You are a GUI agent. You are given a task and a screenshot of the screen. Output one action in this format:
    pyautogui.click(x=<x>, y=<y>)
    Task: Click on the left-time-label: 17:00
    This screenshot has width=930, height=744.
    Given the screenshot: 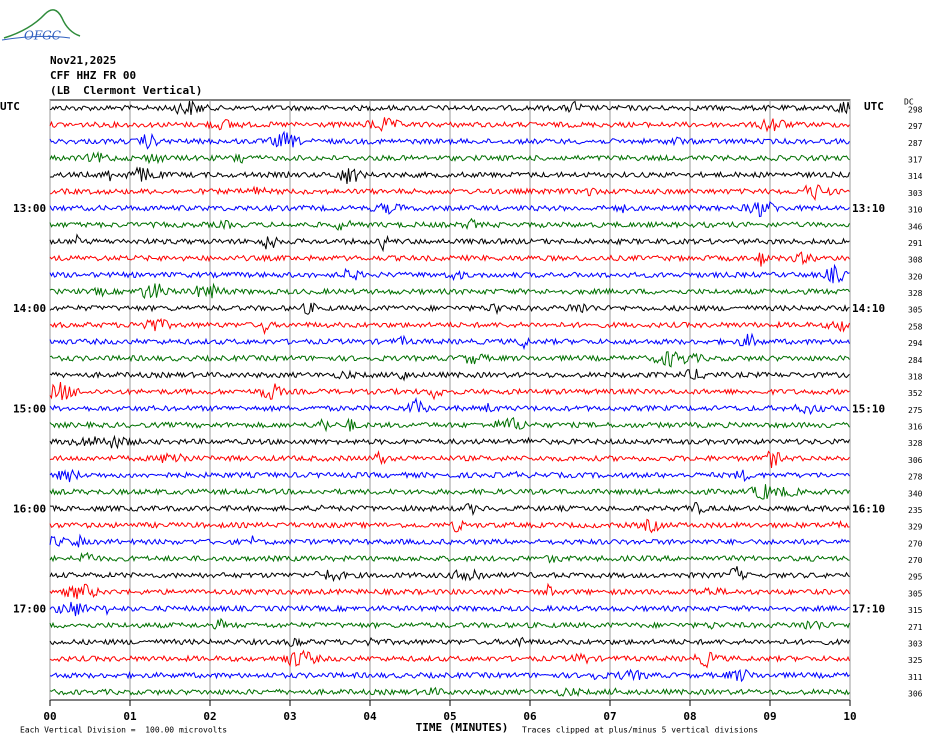 What is the action you would take?
    pyautogui.click(x=29, y=609)
    